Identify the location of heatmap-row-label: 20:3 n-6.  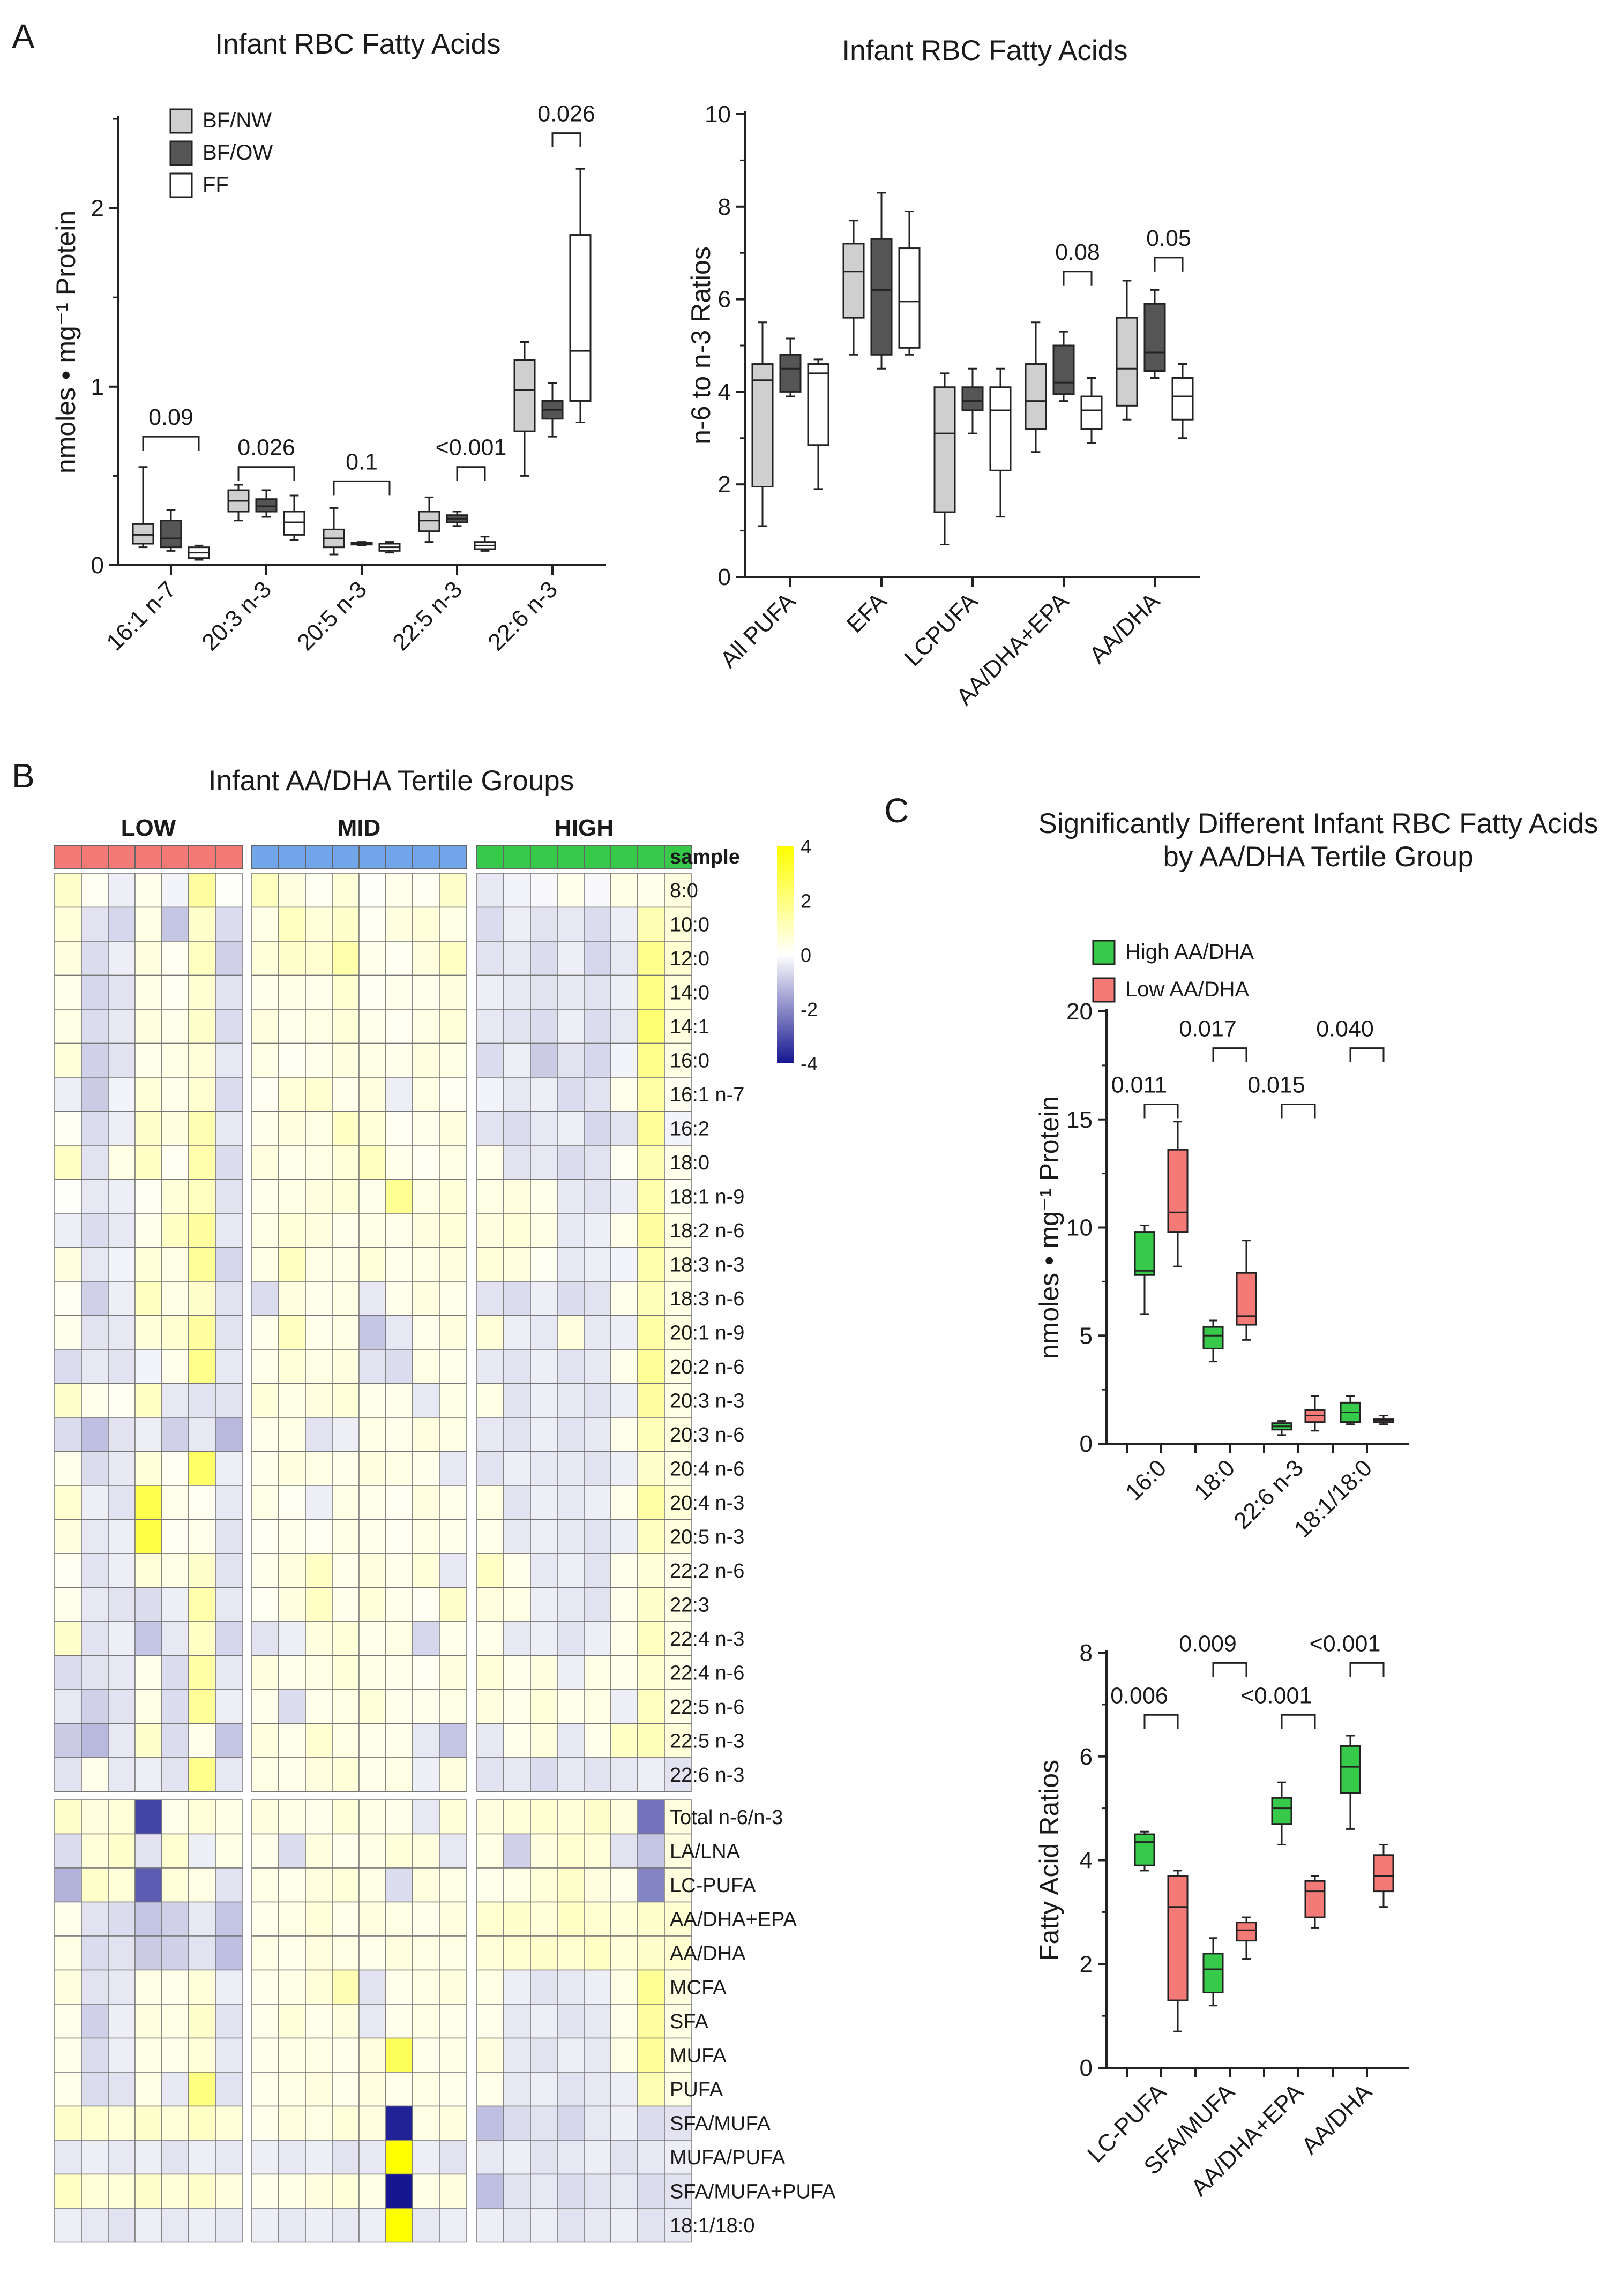
(707, 1435).